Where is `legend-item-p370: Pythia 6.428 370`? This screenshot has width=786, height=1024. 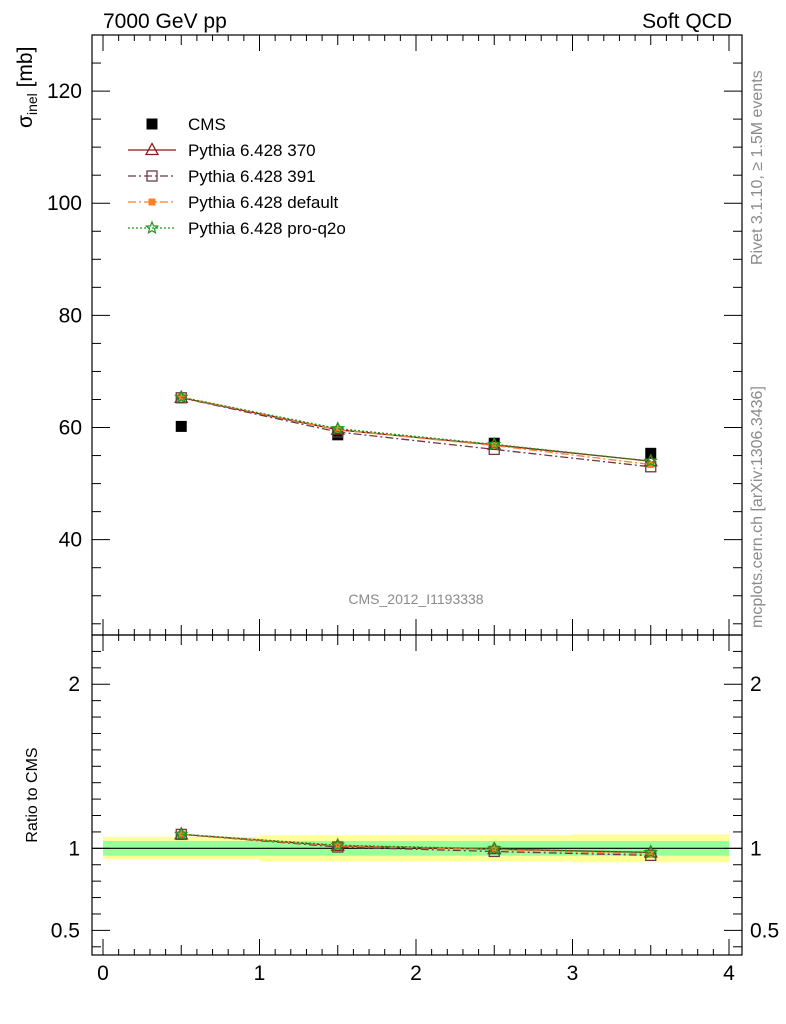
legend-item-p370: Pythia 6.428 370 is located at coordinates (222, 150).